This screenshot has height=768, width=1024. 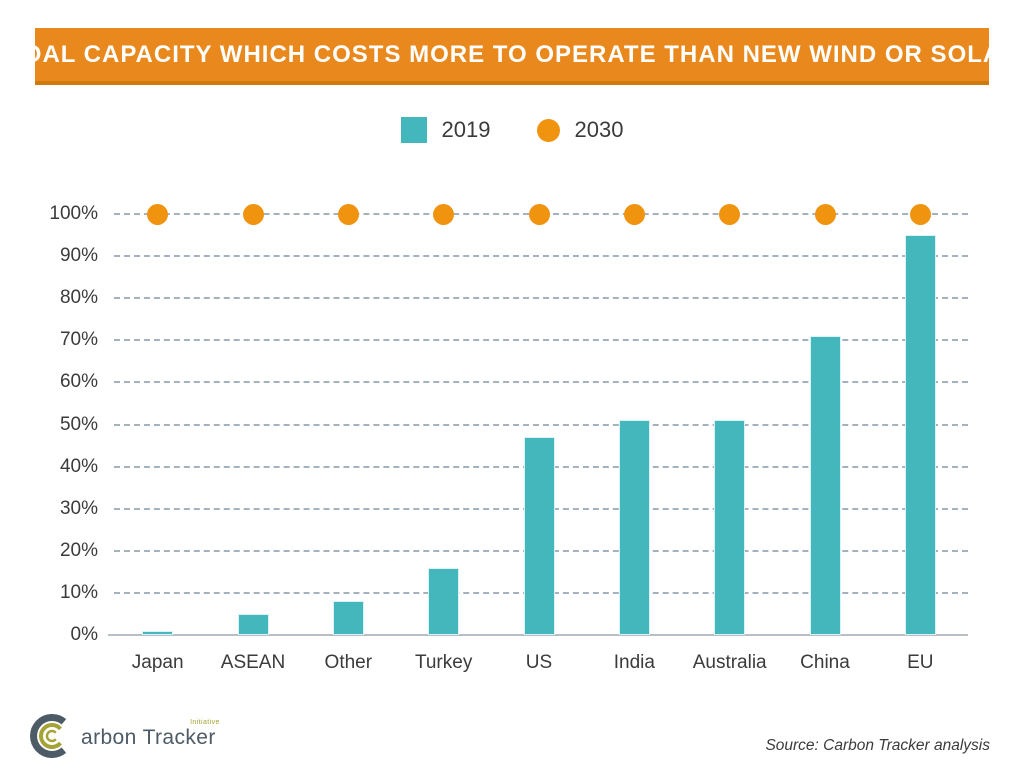 I want to click on legend-circle-swatch, so click(x=548, y=130).